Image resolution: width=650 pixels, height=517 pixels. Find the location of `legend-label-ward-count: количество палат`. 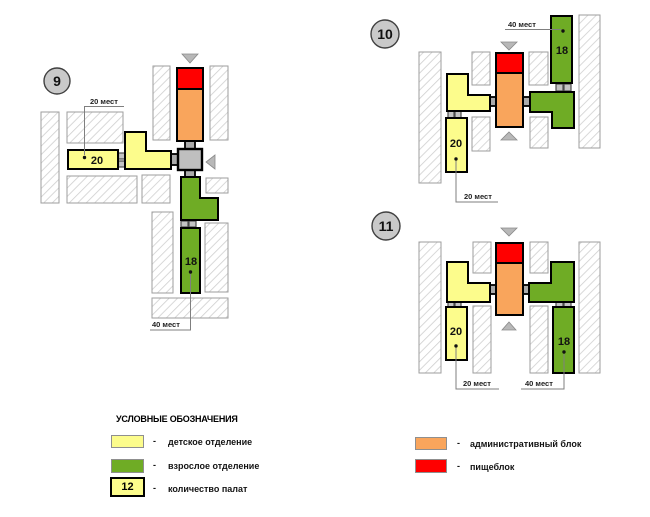

legend-label-ward-count: количество палат is located at coordinates (208, 489).